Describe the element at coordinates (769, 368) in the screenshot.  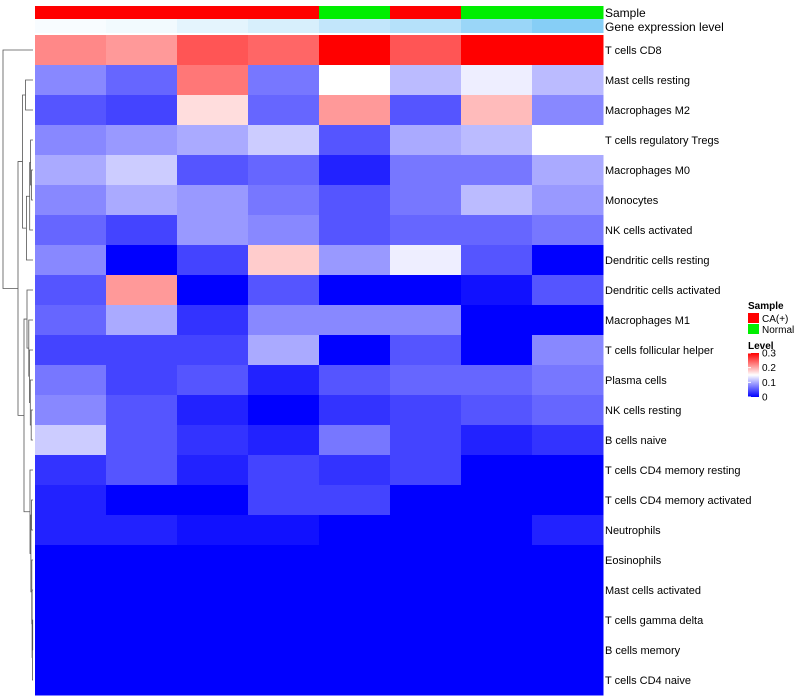
I see `level-tick-label: 0.2` at that location.